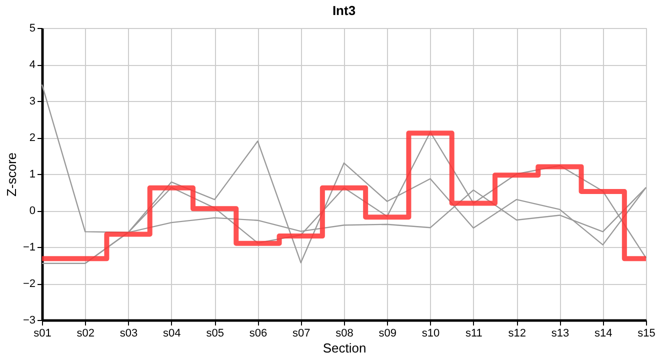  Describe the element at coordinates (29, 248) in the screenshot. I see `y-tick-label: −1` at that location.